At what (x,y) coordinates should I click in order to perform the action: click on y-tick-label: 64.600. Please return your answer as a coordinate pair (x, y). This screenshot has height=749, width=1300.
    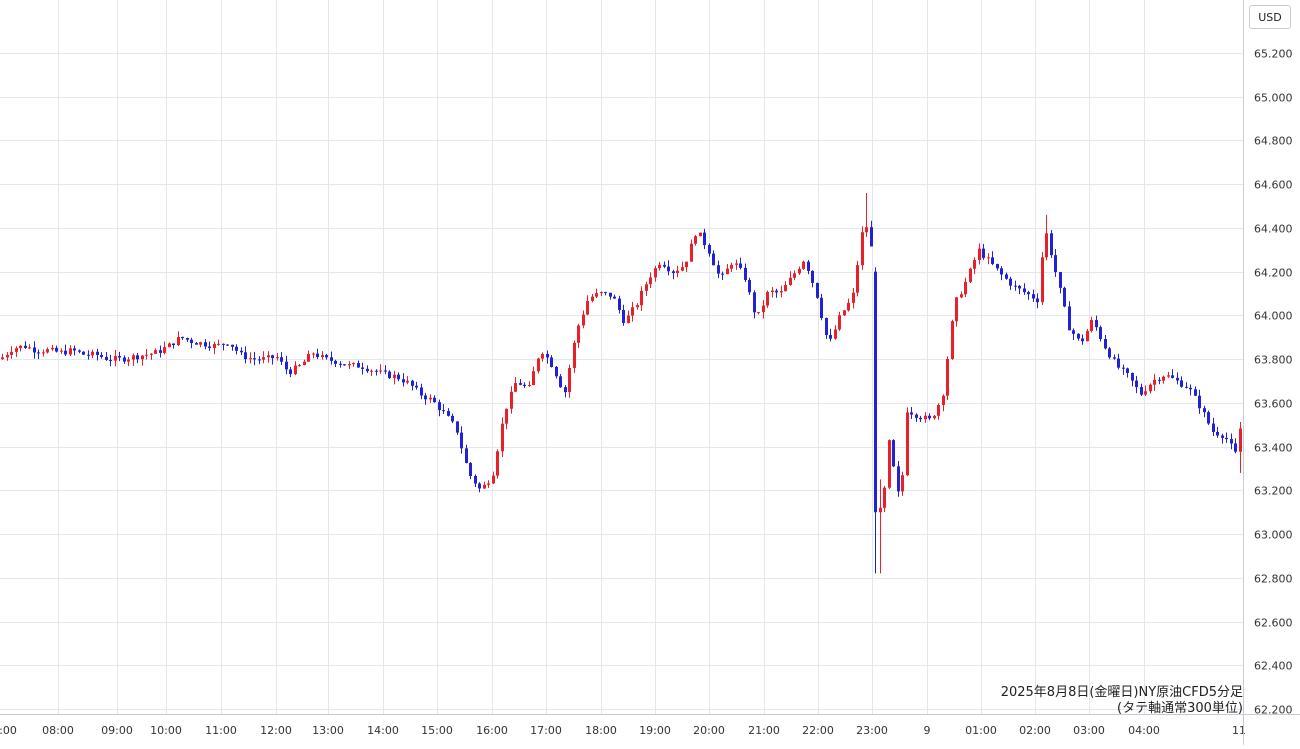
    Looking at the image, I should click on (1273, 185).